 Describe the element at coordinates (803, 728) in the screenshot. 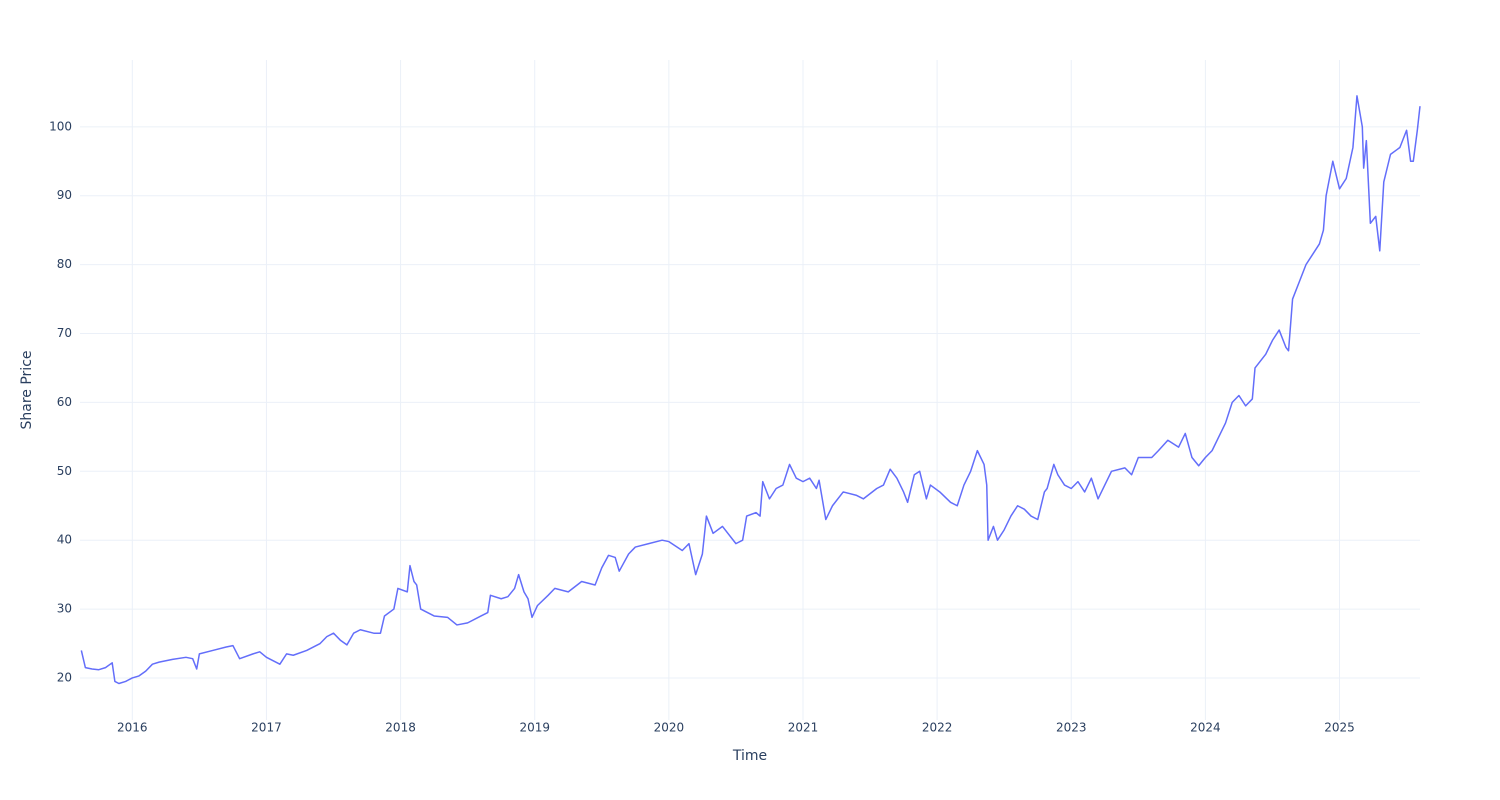

I see `x-tick-label: 2021` at that location.